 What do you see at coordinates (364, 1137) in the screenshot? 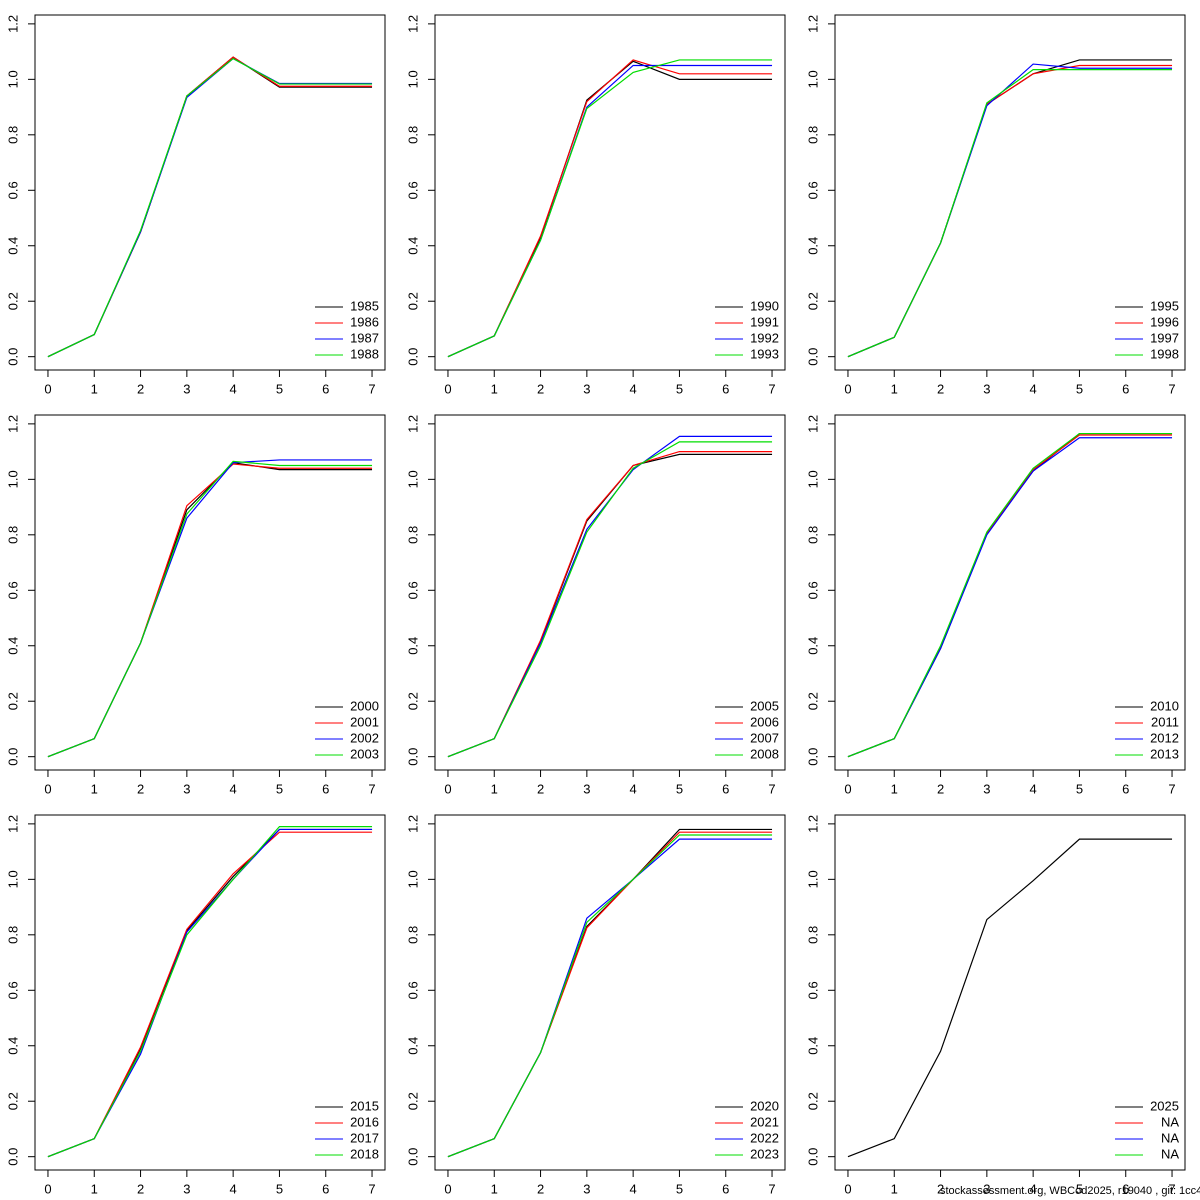
I see `legend-label: 2017` at bounding box center [364, 1137].